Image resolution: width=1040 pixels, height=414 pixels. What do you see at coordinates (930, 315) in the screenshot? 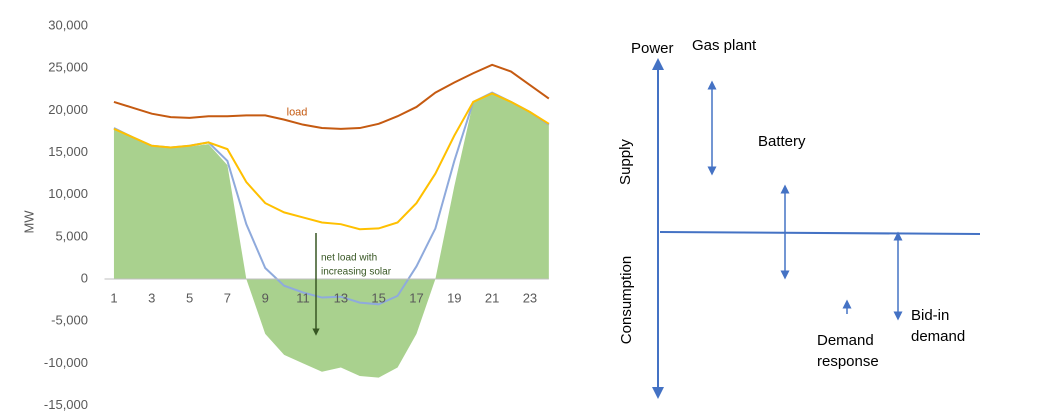
I see `bid-in-label: Bid-in` at bounding box center [930, 315].